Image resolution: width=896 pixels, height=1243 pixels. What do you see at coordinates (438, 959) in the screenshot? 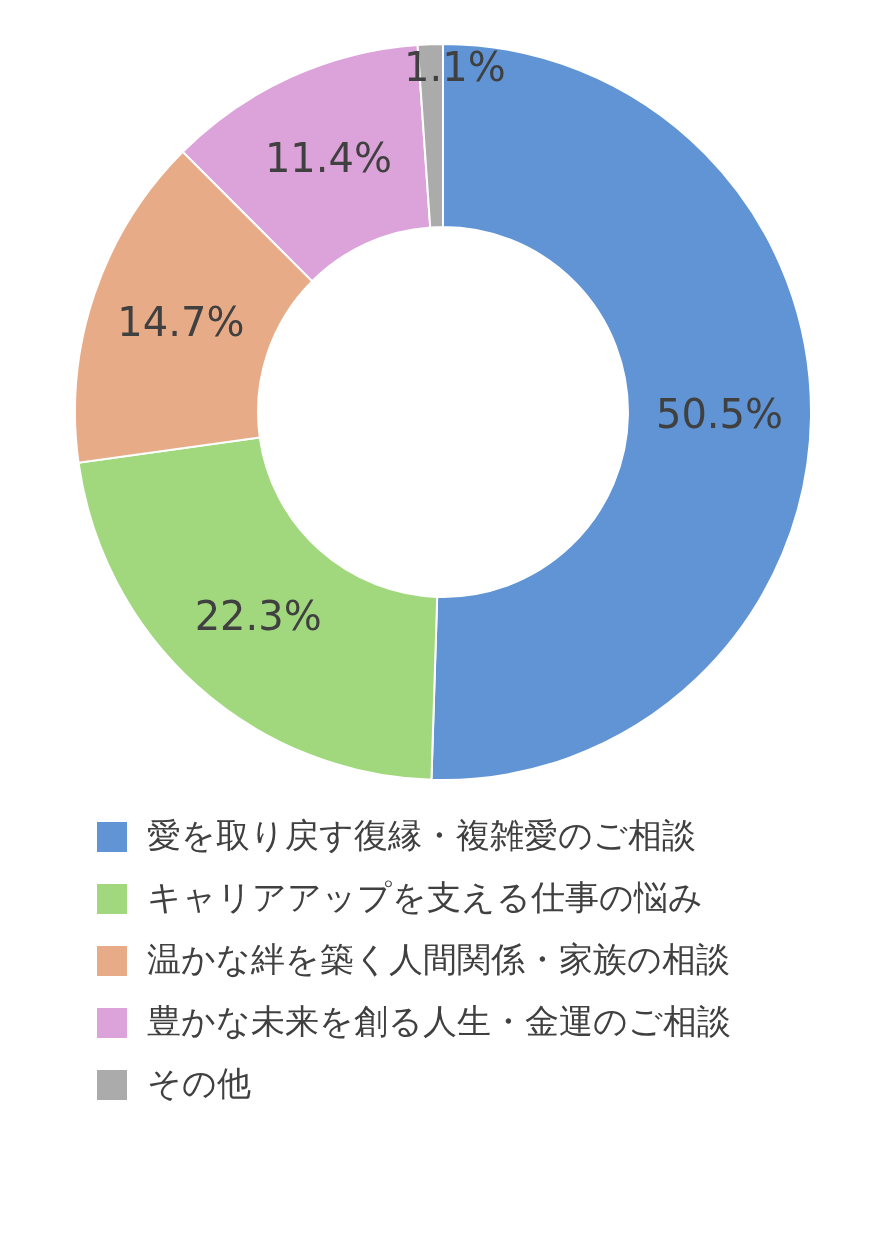
I see `legend-label: 温かな絆を築く人間関係・家族の相談` at bounding box center [438, 959].